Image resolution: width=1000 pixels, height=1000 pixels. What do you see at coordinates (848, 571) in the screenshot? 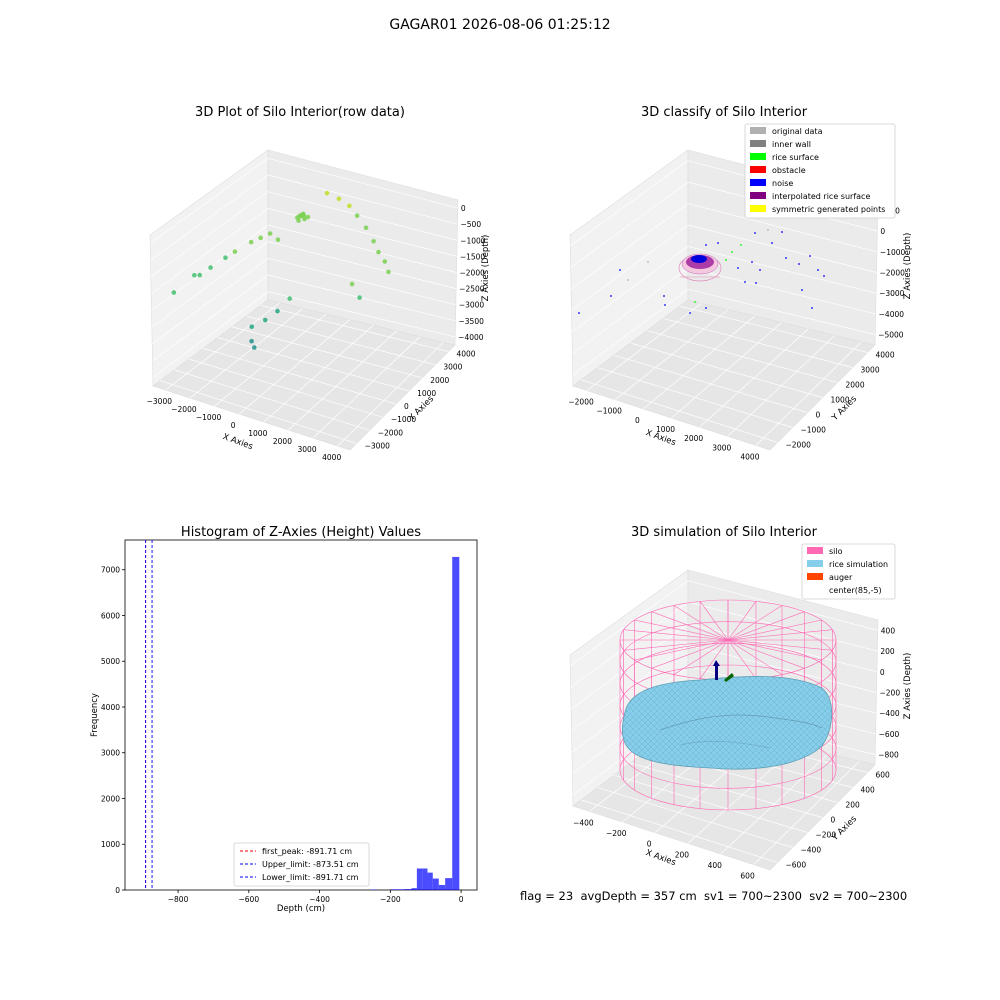
I see `sim-legend-box` at bounding box center [848, 571].